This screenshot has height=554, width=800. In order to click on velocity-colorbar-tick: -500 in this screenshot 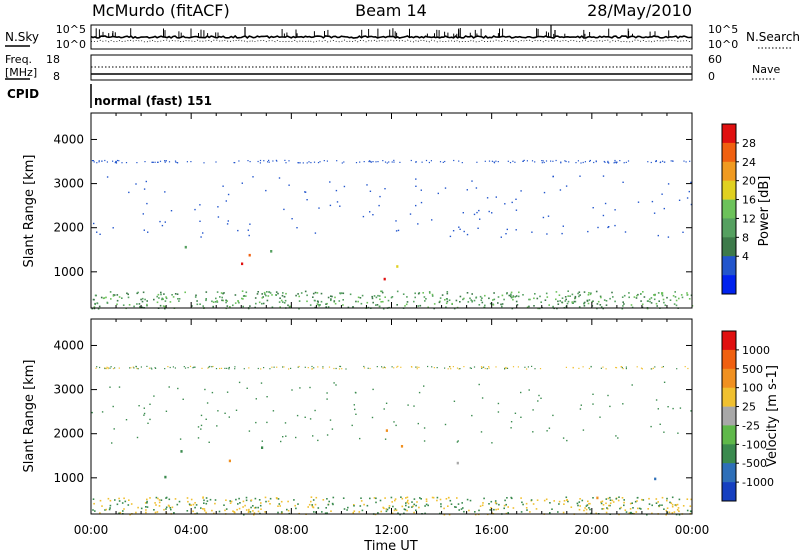, I will do `click(754, 463)`.